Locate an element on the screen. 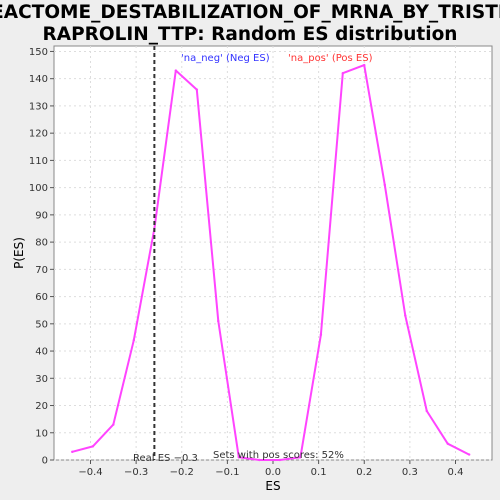  y-tick-label: 0 is located at coordinates (45, 461).